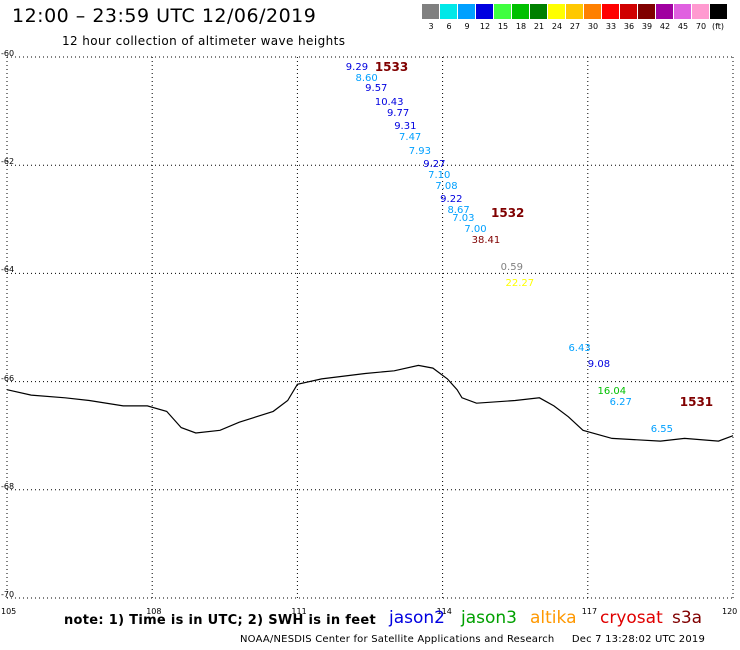 The height and width of the screenshot is (650, 740). I want to click on lon-tick-label: 105, so click(9, 611).